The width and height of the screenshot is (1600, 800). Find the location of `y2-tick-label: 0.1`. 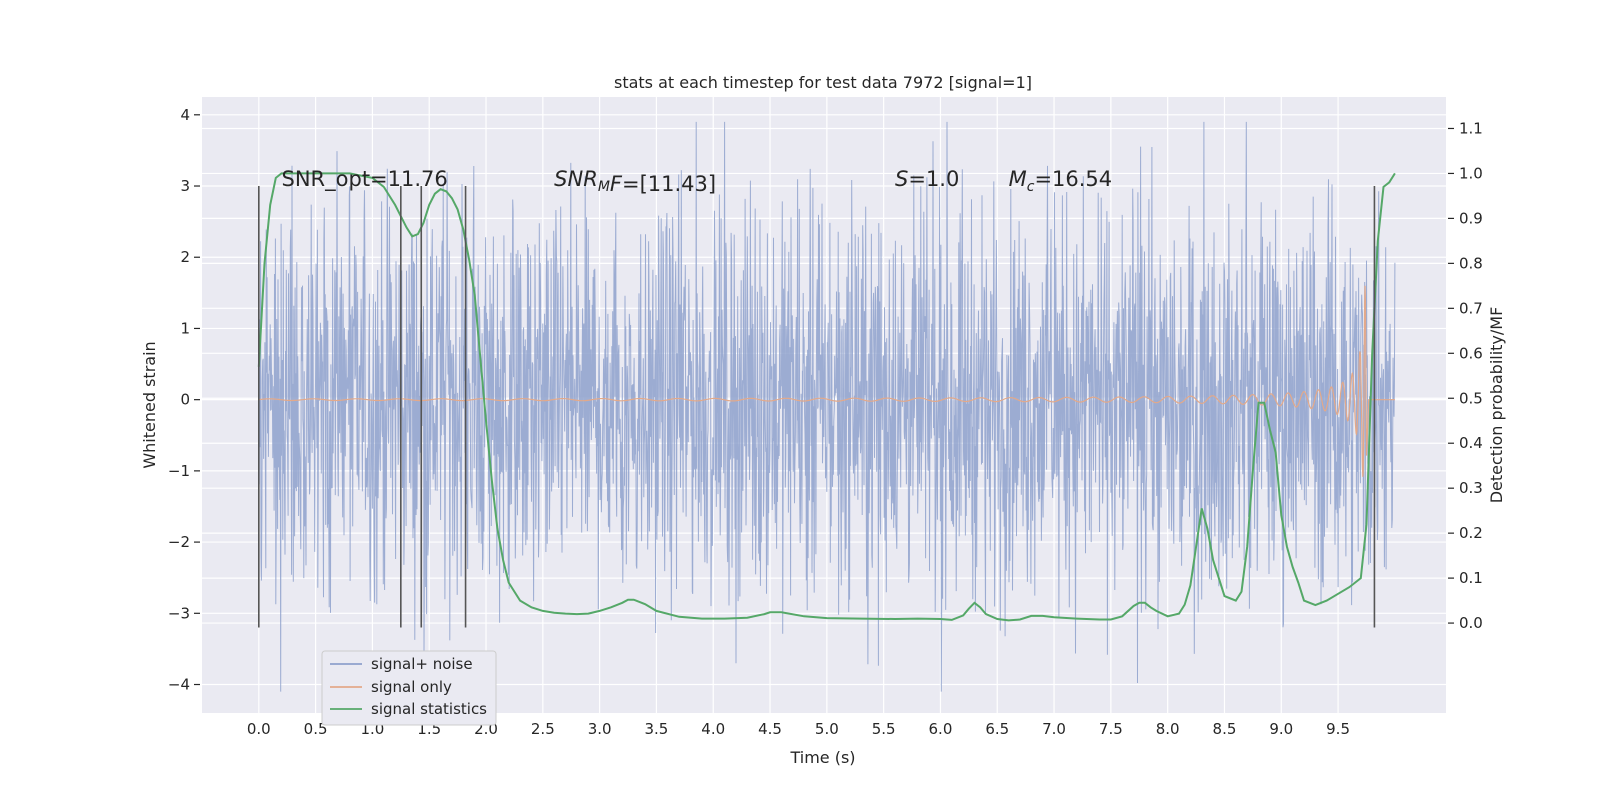

y2-tick-label: 0.1 is located at coordinates (1471, 578).